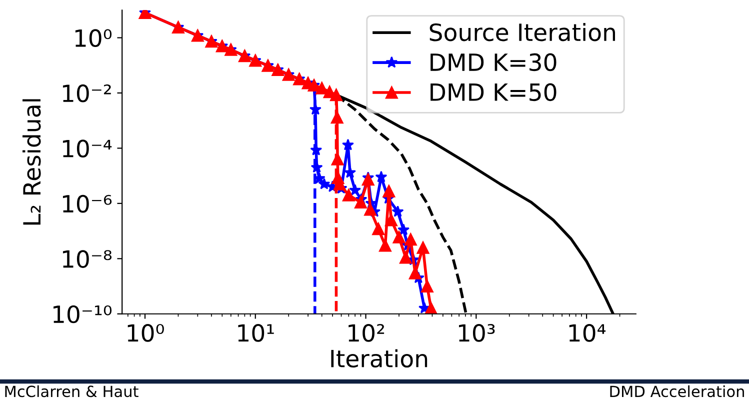  What do you see at coordinates (677, 391) in the screenshot?
I see `text: DMD Acceleration` at bounding box center [677, 391].